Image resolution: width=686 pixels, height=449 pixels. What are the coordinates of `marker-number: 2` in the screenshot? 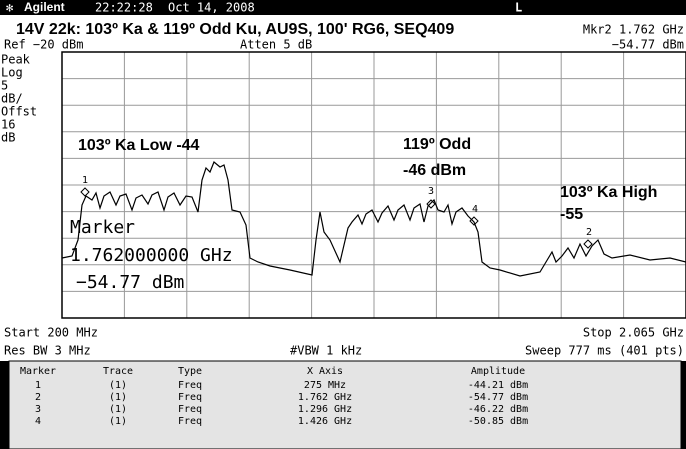 It's located at (589, 232).